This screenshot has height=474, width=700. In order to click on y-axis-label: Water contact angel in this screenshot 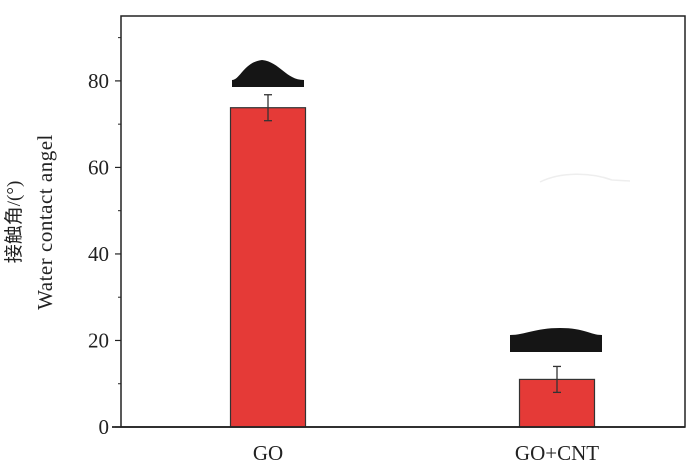, I will do `click(45, 222)`.